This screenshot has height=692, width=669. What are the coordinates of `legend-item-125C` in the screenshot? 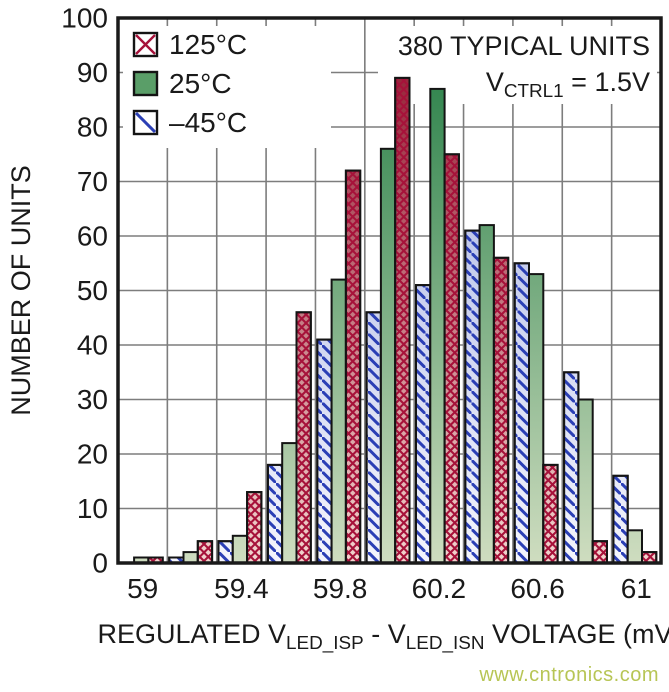 It's located at (145, 44).